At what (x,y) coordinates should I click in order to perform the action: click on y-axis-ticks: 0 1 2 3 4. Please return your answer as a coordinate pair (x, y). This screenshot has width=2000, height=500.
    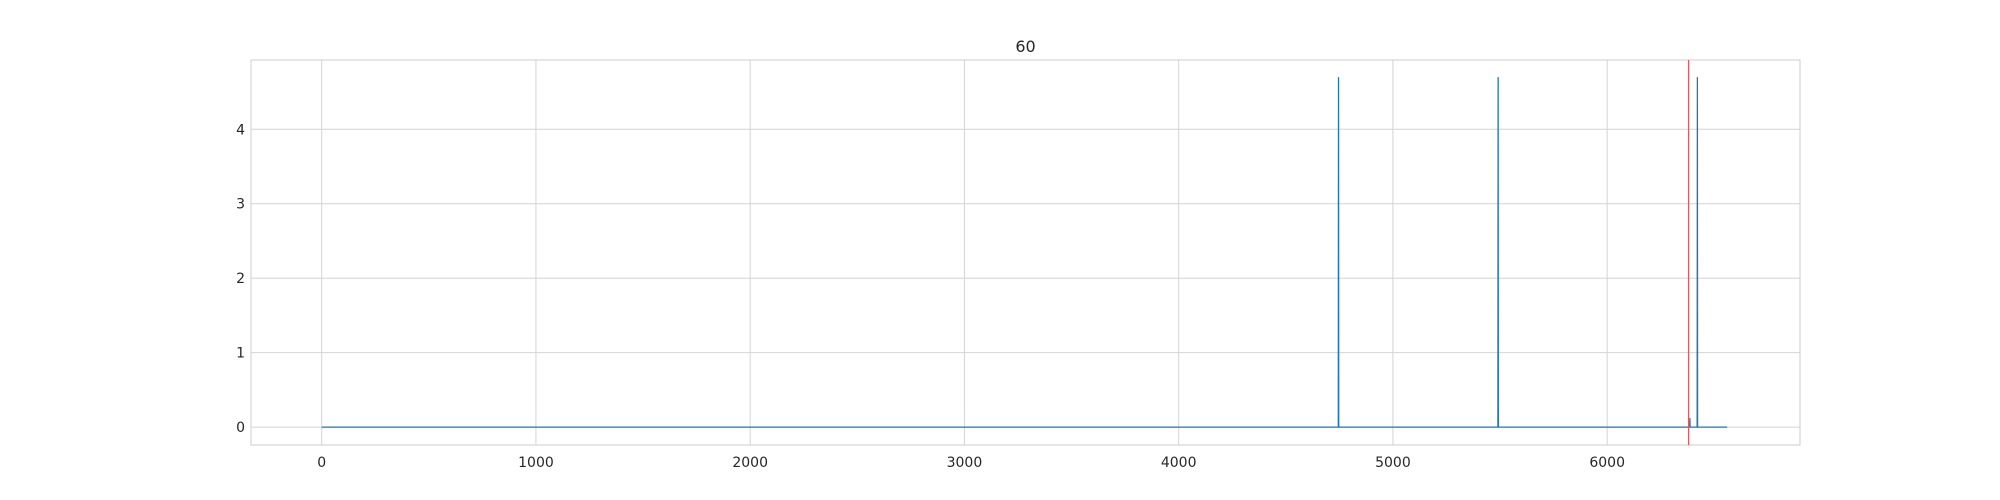
    Looking at the image, I should click on (240, 279).